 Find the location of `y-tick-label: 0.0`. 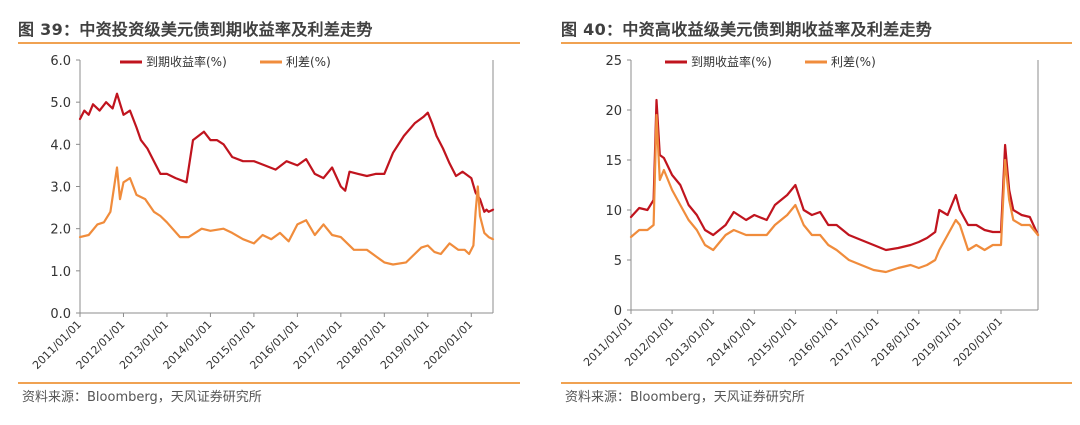

y-tick-label: 0.0 is located at coordinates (60, 314).